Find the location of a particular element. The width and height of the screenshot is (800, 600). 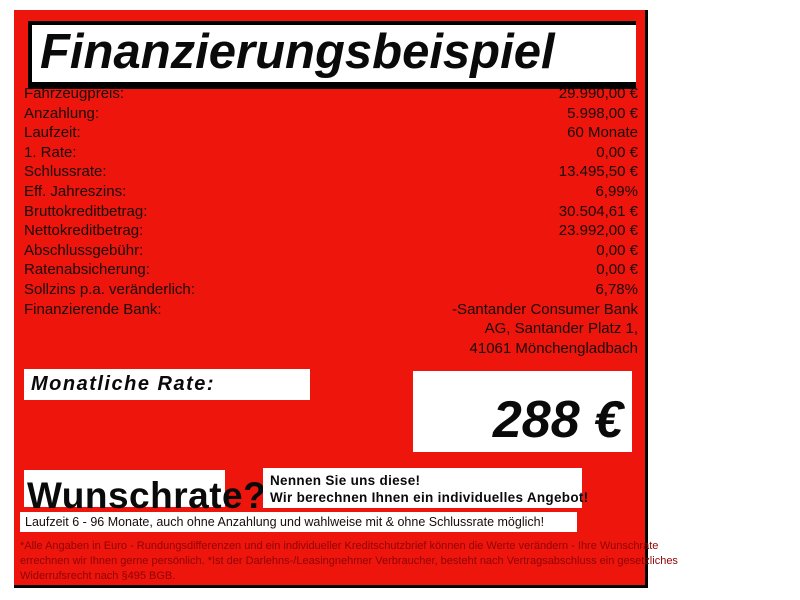

row-label: Abschlussgebühr: is located at coordinates (84, 250).